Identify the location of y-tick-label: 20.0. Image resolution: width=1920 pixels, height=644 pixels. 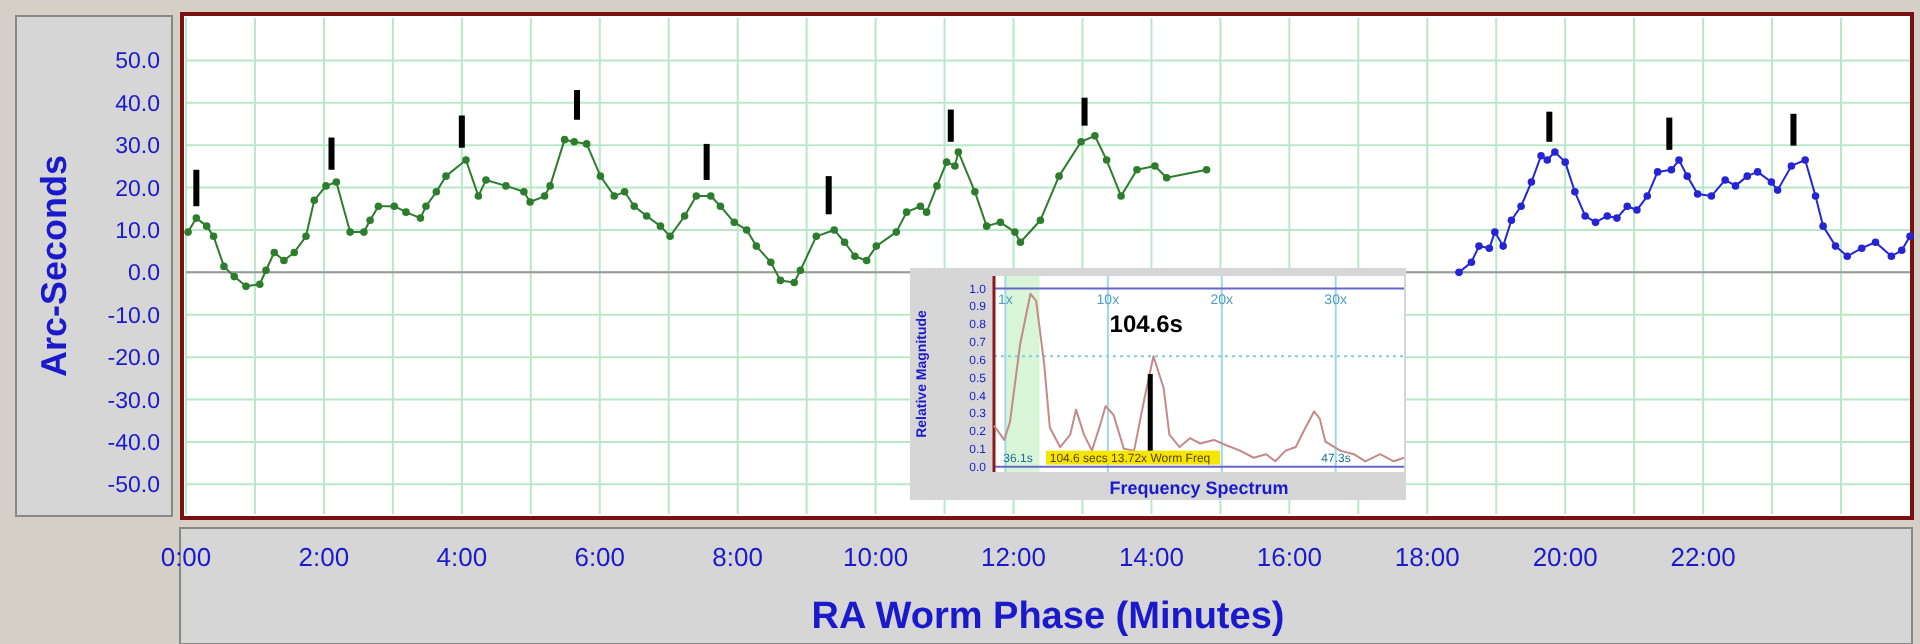
(137, 189).